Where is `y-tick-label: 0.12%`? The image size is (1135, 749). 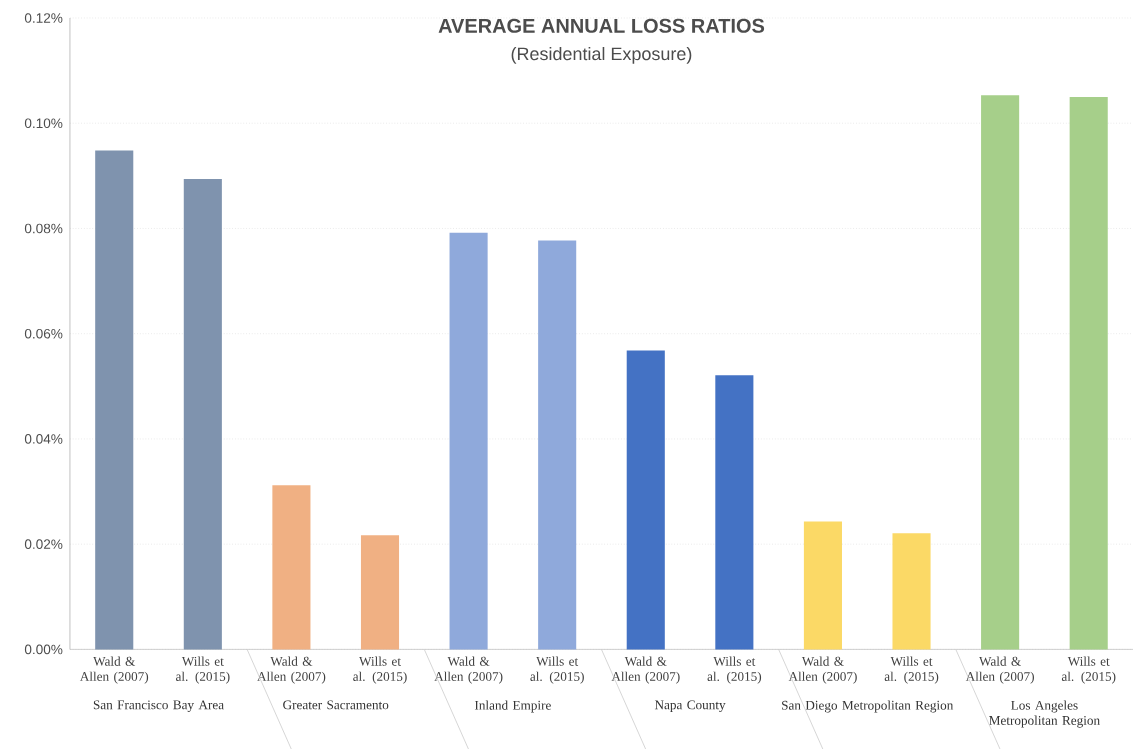
y-tick-label: 0.12% is located at coordinates (43, 18).